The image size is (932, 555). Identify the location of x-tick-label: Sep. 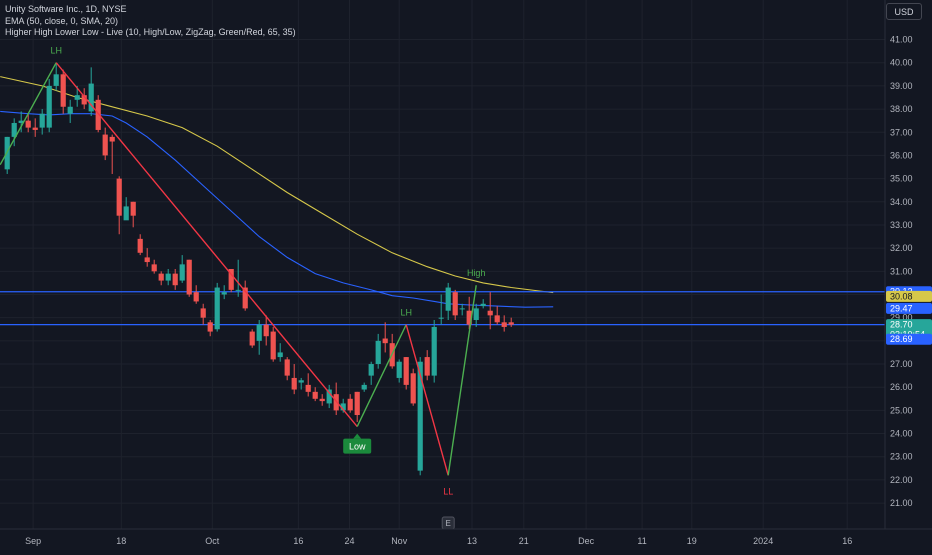
(33, 541).